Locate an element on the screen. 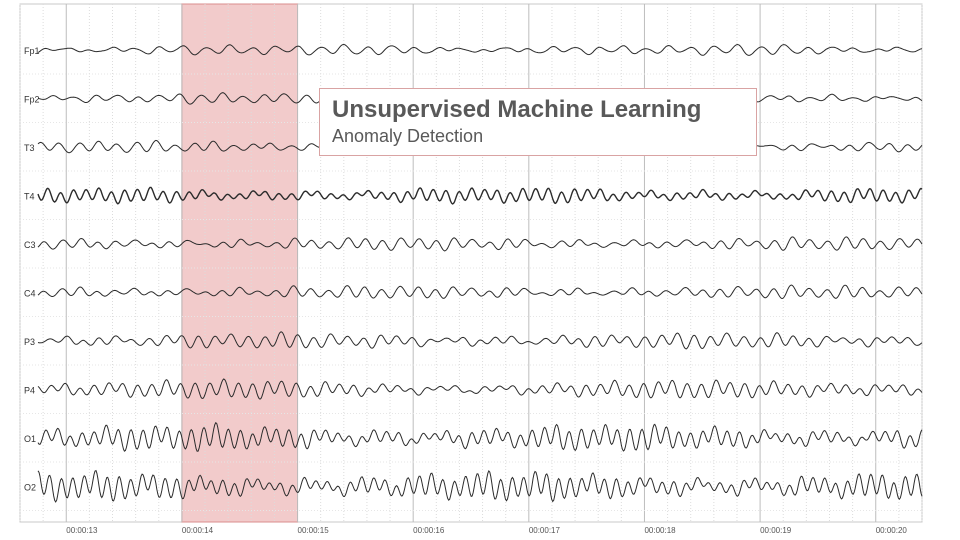 The width and height of the screenshot is (960, 540). channel-label-p4: P4 is located at coordinates (29, 391).